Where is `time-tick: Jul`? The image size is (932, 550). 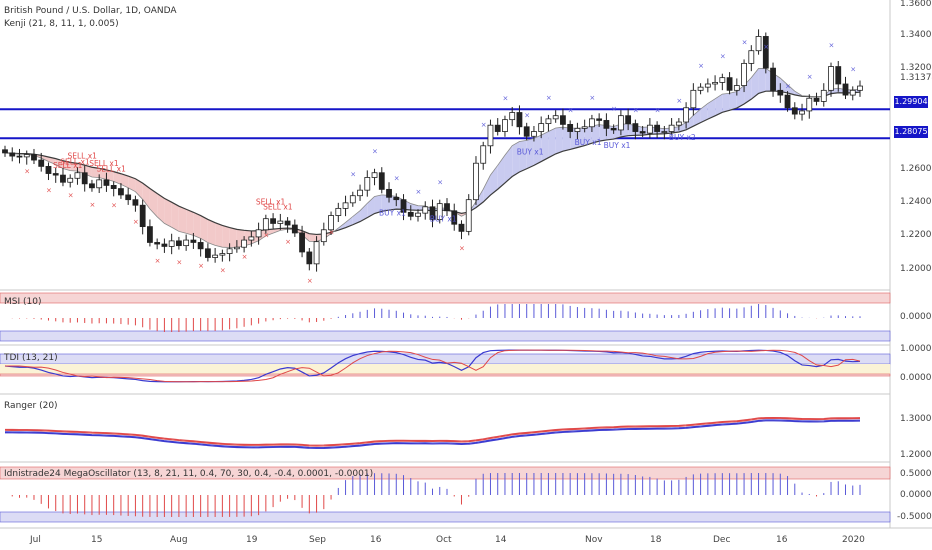 time-tick: Jul is located at coordinates (35, 540).